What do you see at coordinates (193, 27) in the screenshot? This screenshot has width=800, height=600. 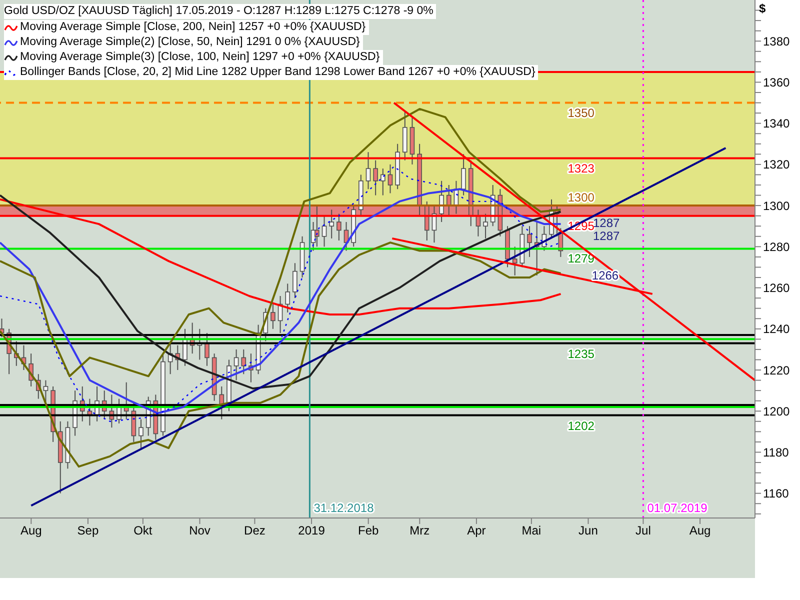 I see `legend-label: Moving Average Simple [Close, 200, Nein] 1257 +0 +0% {XAUUSD}` at bounding box center [193, 27].